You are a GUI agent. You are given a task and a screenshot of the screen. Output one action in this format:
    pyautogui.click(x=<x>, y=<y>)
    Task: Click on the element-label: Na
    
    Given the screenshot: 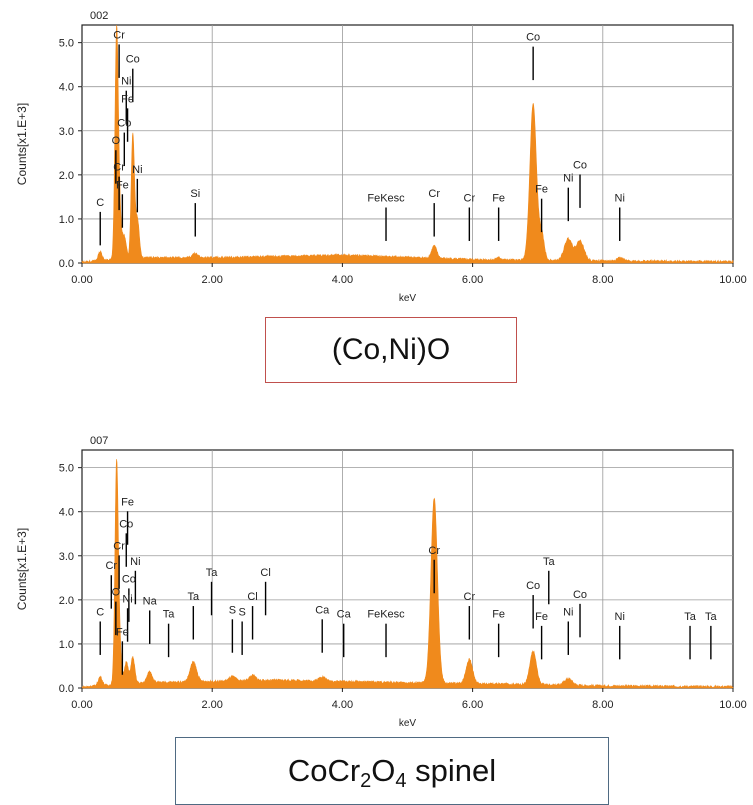 What is the action you would take?
    pyautogui.click(x=150, y=601)
    